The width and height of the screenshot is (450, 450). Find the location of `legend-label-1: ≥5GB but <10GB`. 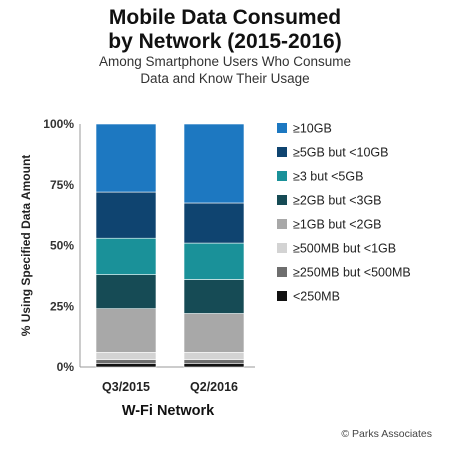

legend-label-1: ≥5GB but <10GB is located at coordinates (340, 153).